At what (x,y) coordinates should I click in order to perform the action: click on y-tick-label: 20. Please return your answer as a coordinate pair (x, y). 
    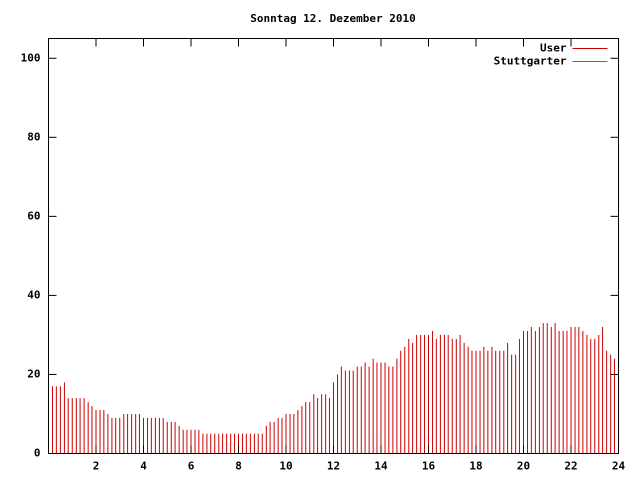
    Looking at the image, I should click on (33, 373).